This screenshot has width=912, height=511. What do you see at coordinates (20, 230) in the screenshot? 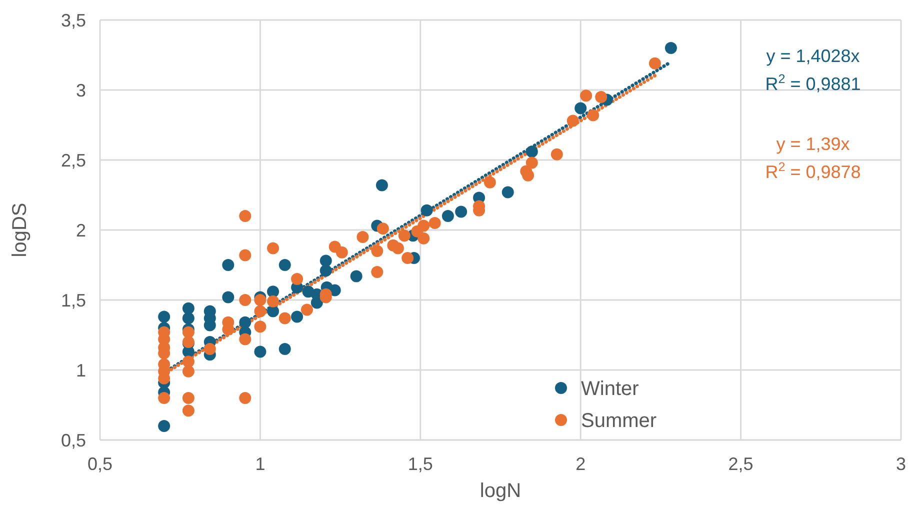
I see `y-axis-title: logDS` at bounding box center [20, 230].